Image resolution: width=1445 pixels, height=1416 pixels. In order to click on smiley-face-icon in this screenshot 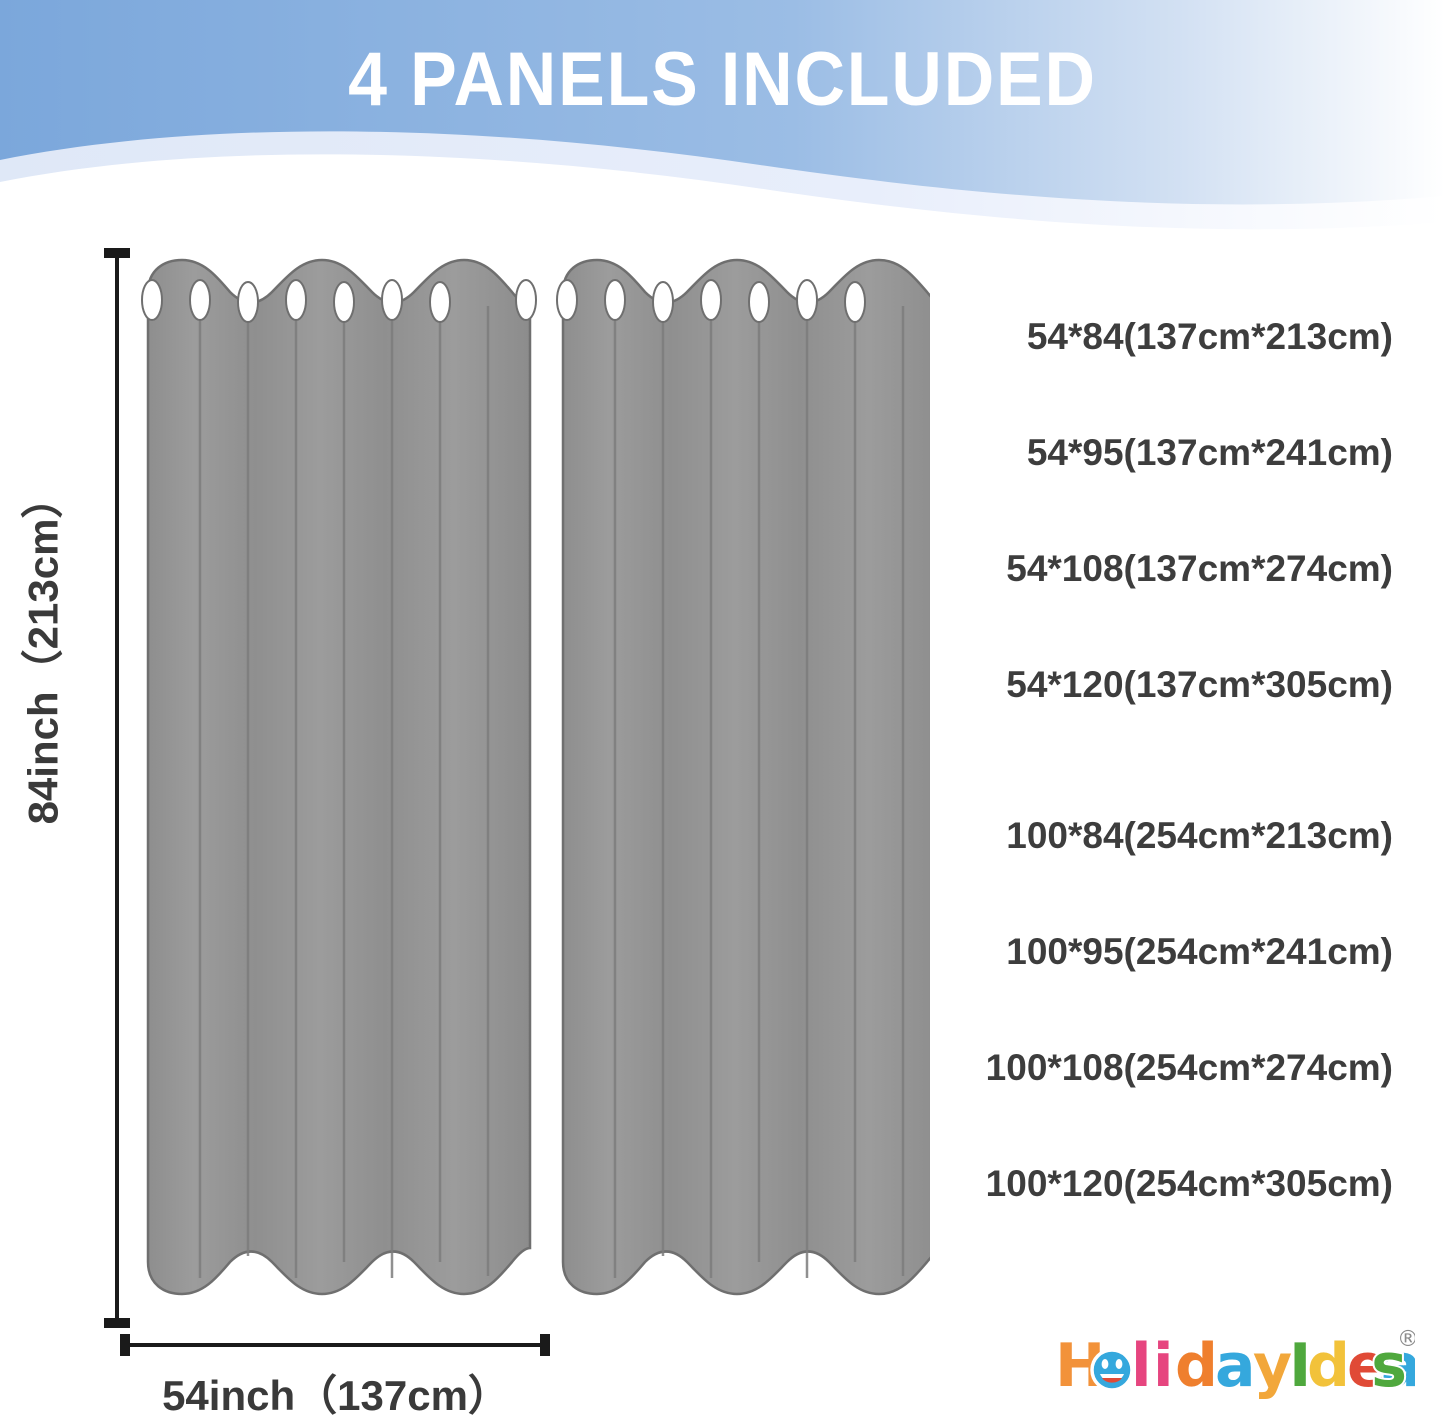, I will do `click(1112, 1370)`.